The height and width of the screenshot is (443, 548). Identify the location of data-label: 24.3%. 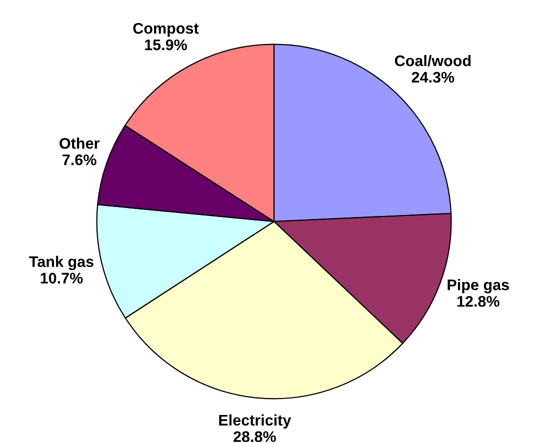
(433, 77).